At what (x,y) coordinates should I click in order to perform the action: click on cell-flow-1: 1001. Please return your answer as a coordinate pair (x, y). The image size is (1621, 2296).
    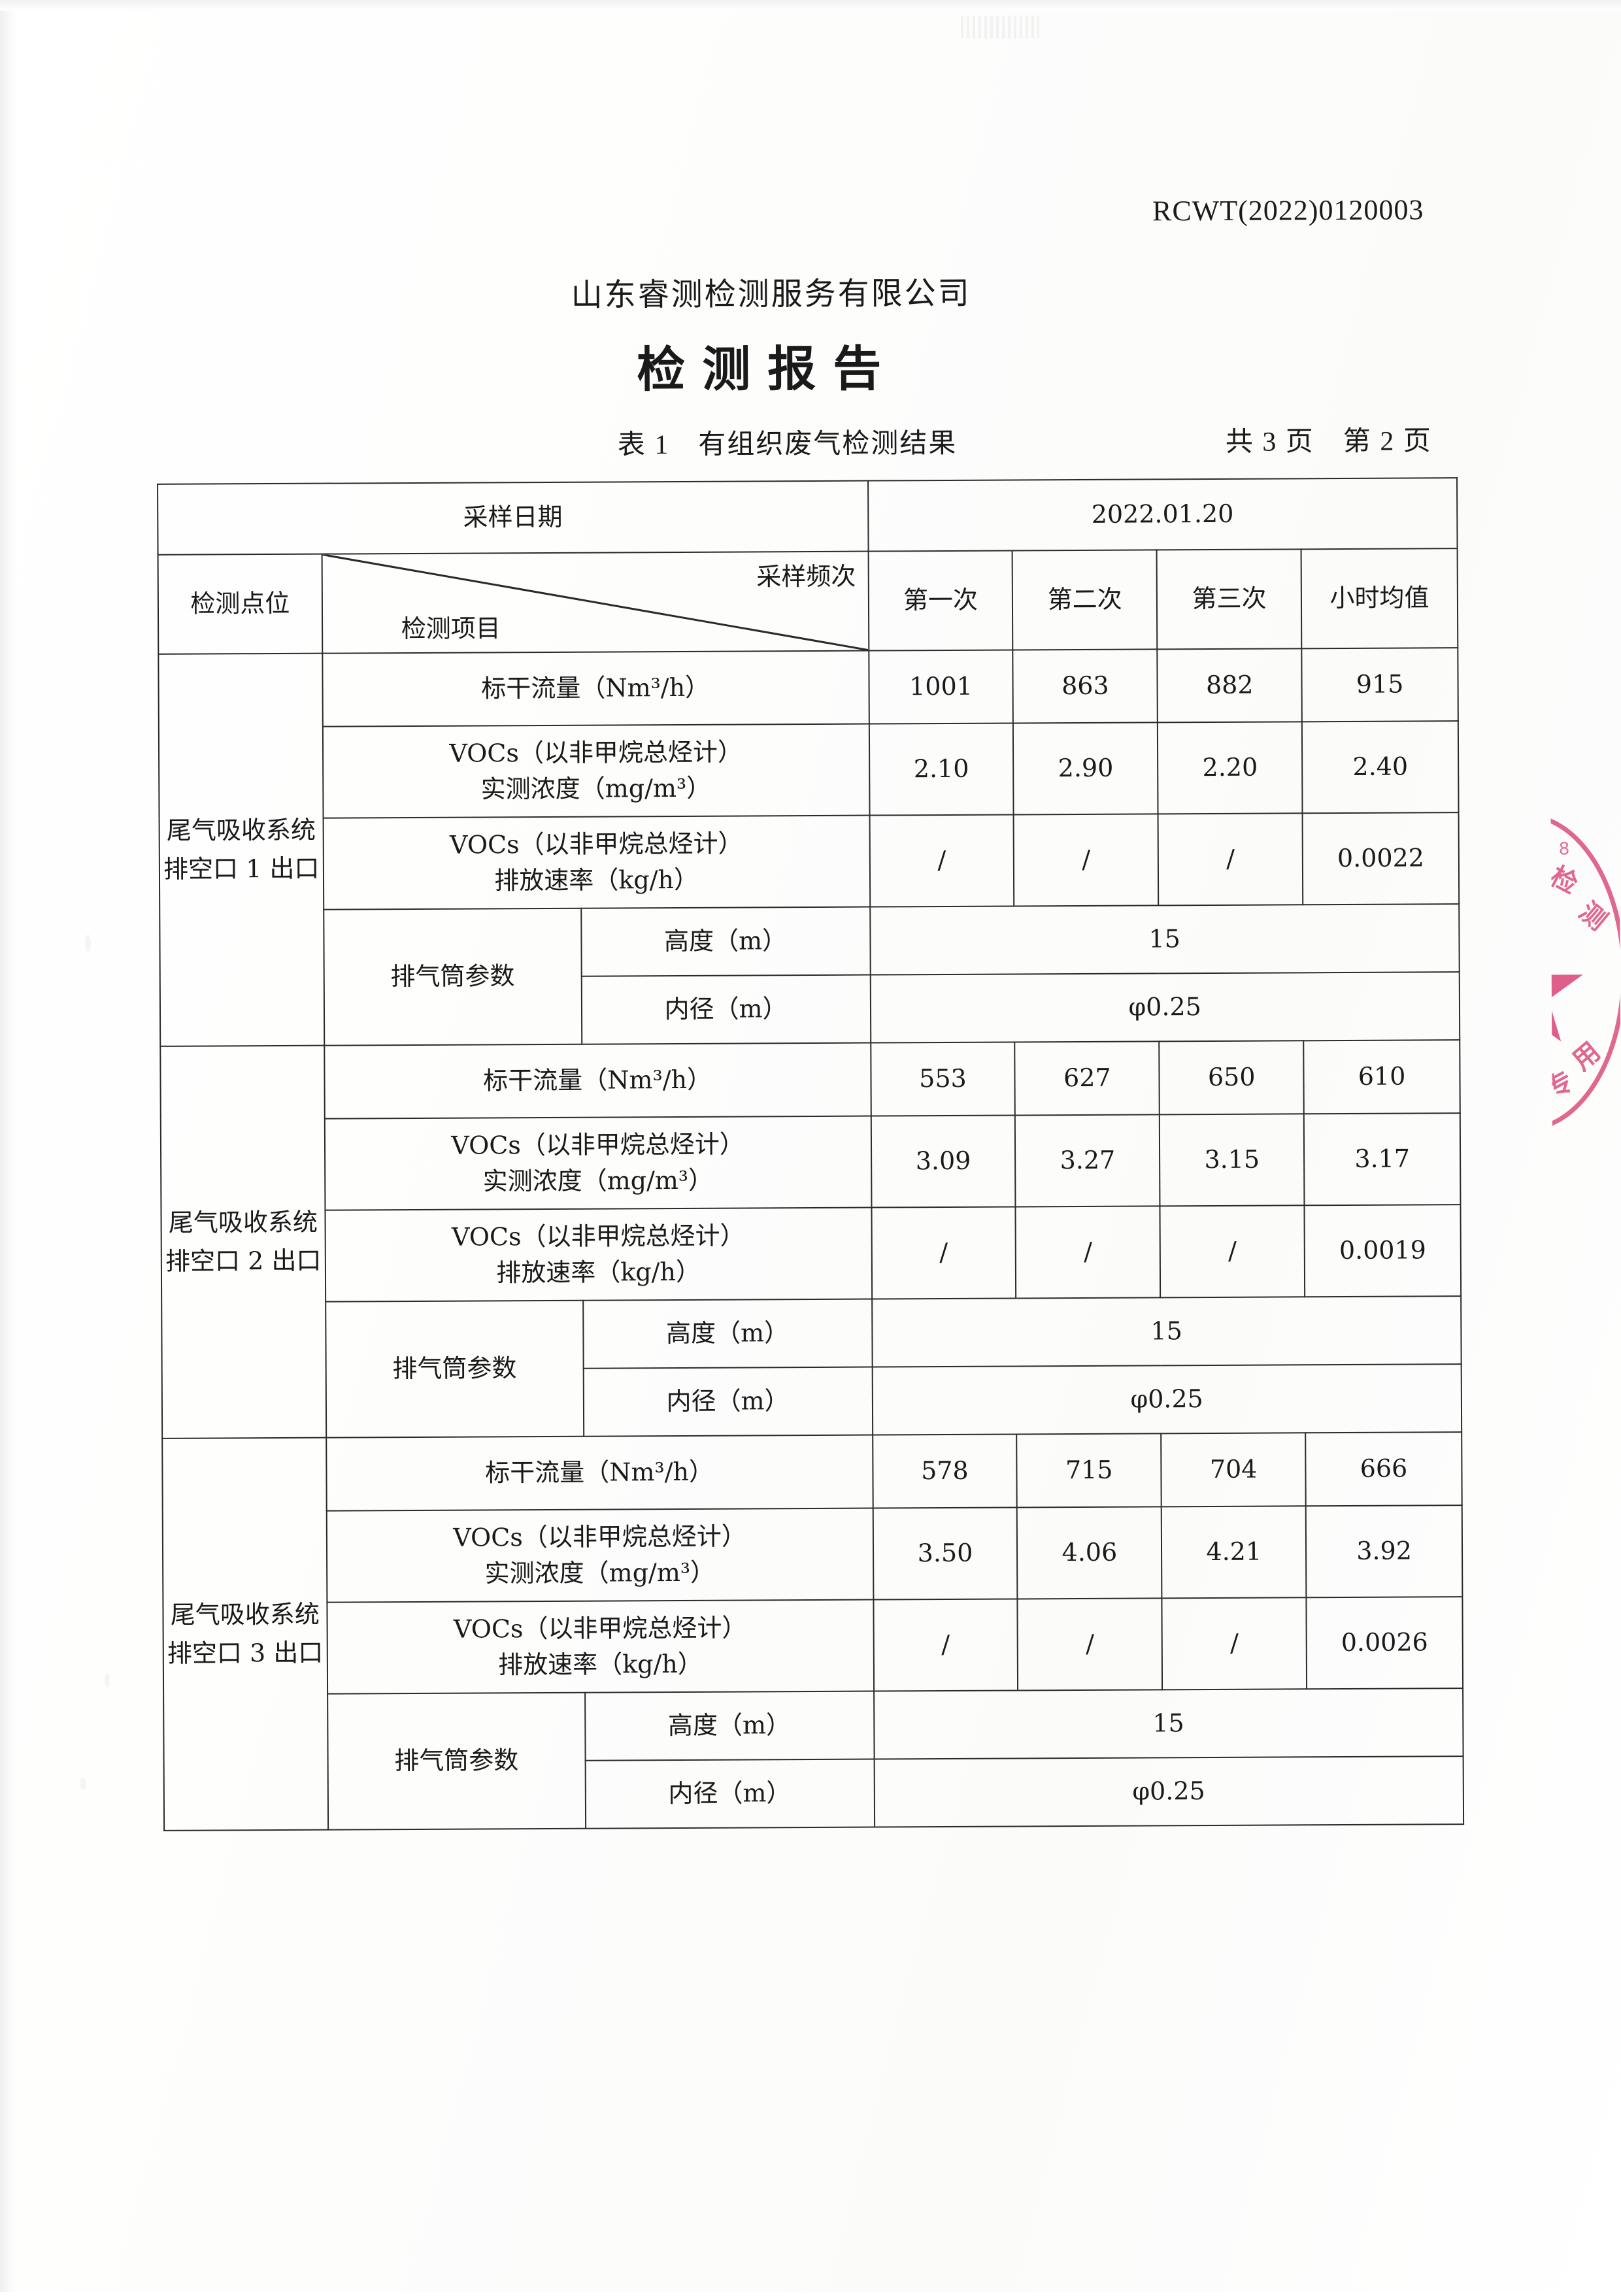
    Looking at the image, I should click on (941, 687).